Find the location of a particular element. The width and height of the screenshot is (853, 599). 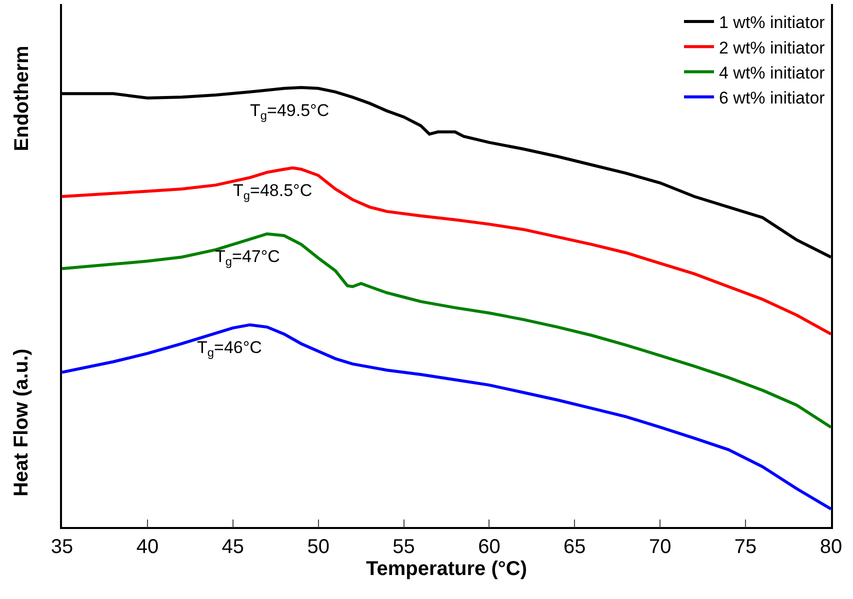

annotation: T$_{g}$=48.5°C is located at coordinates (272, 192).